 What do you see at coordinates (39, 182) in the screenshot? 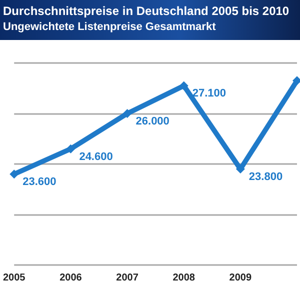
I see `data-label: 23.600` at bounding box center [39, 182].